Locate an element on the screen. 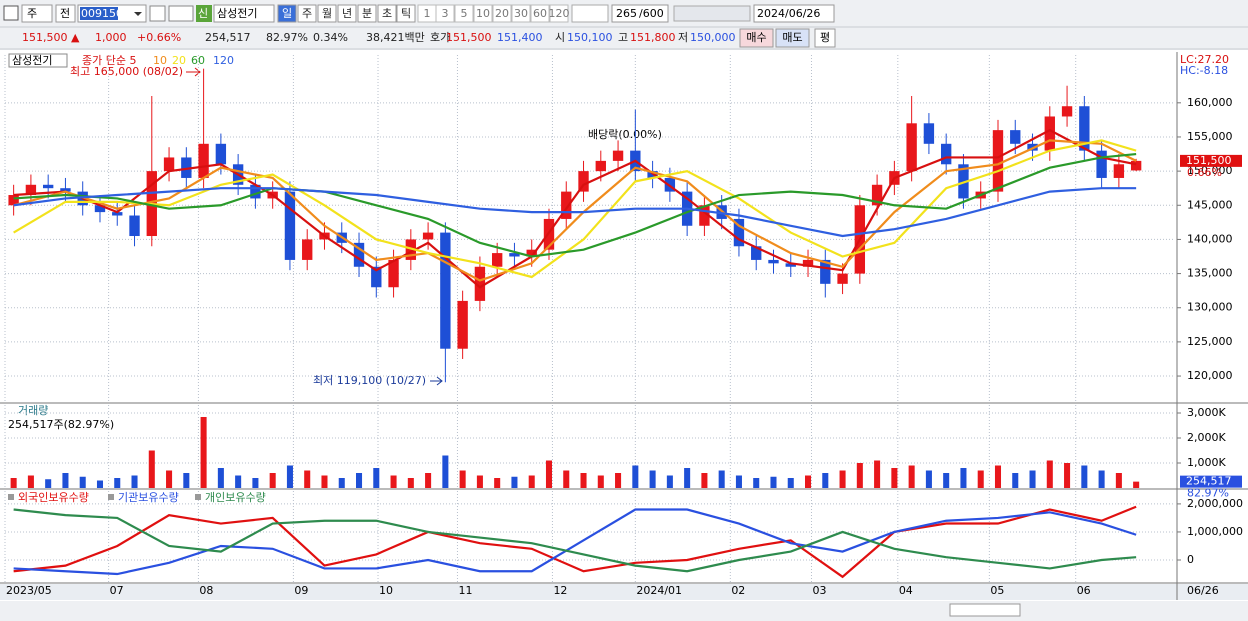 The height and width of the screenshot is (621, 1248). interval-label: 30 is located at coordinates (521, 13).